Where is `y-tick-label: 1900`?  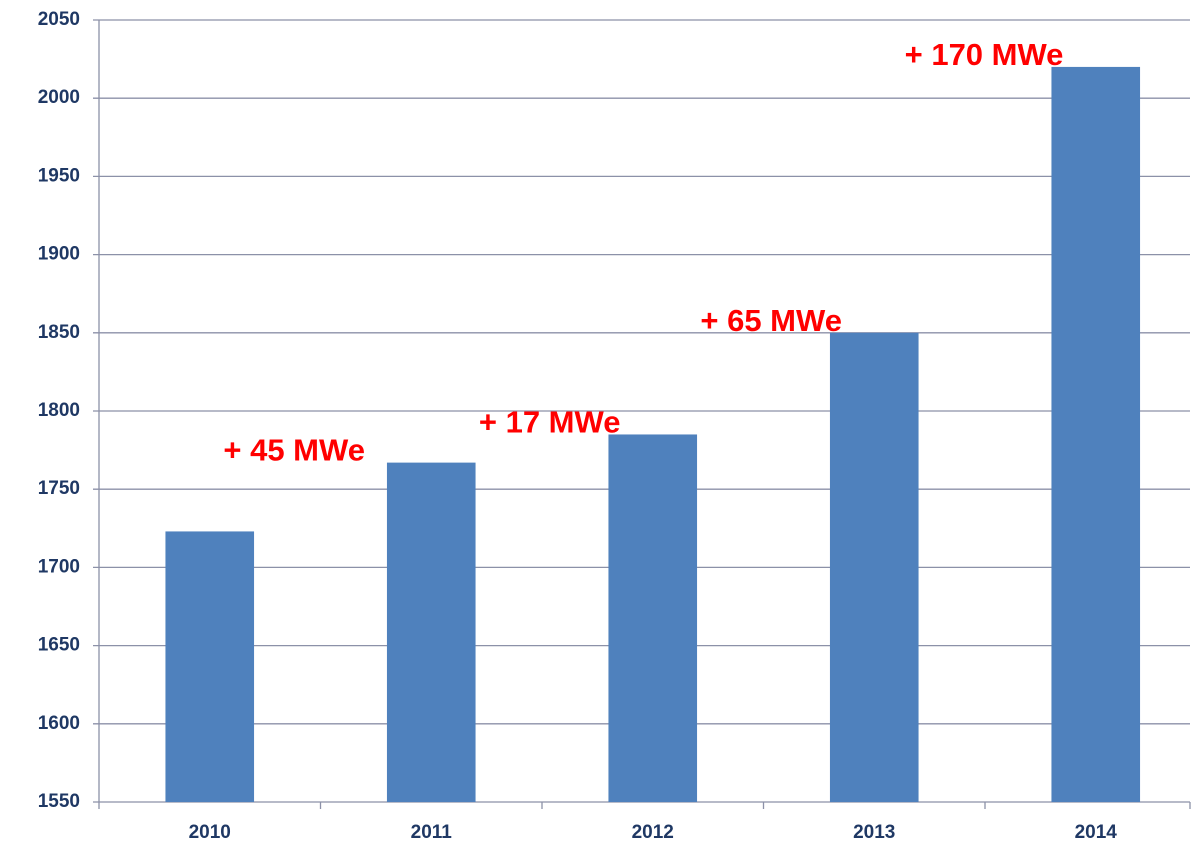
y-tick-label: 1900 is located at coordinates (59, 254).